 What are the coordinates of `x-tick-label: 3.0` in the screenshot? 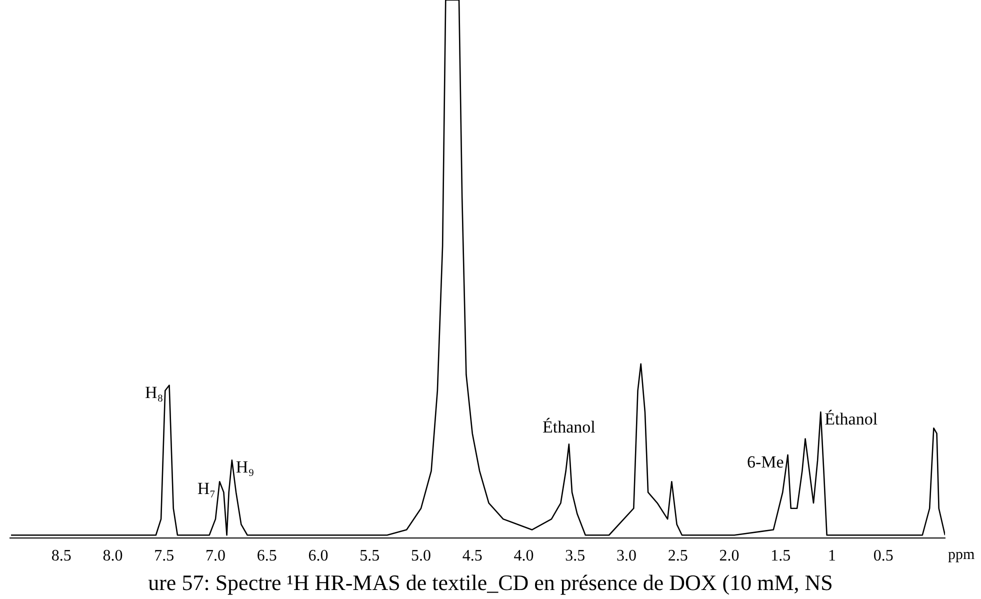 It's located at (626, 556).